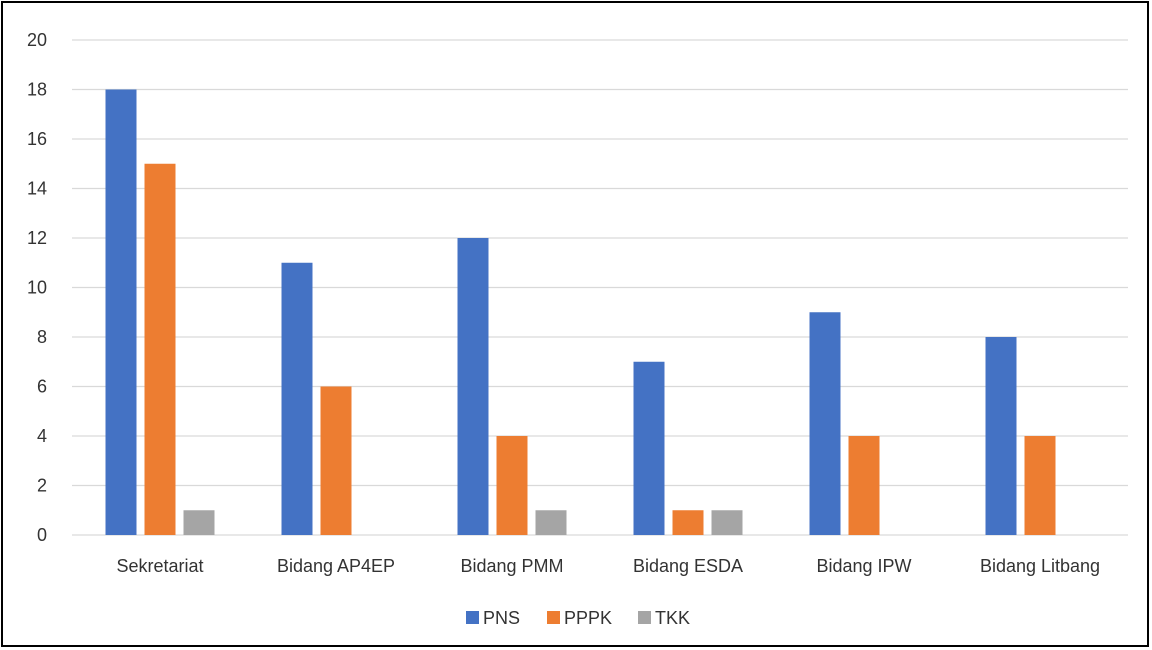 Image resolution: width=1152 pixels, height=650 pixels. What do you see at coordinates (37, 189) in the screenshot?
I see `y-tick-label: 14` at bounding box center [37, 189].